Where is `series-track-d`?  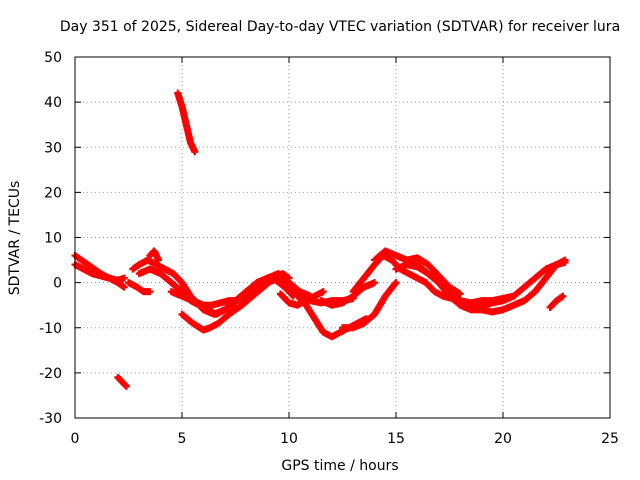 series-track-d is located at coordinates (186, 122).